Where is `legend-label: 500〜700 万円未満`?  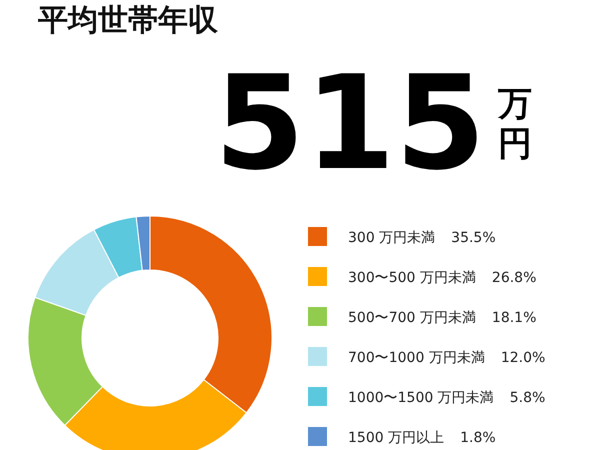
legend-label: 500〜700 万円未満 is located at coordinates (412, 318).